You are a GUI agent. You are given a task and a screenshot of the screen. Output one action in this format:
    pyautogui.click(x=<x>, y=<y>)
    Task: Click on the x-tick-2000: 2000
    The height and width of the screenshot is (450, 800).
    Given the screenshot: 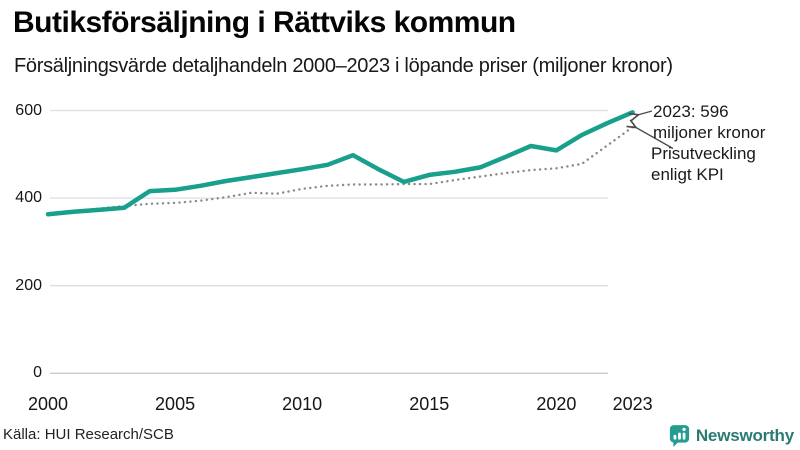 What is the action you would take?
    pyautogui.click(x=48, y=404)
    